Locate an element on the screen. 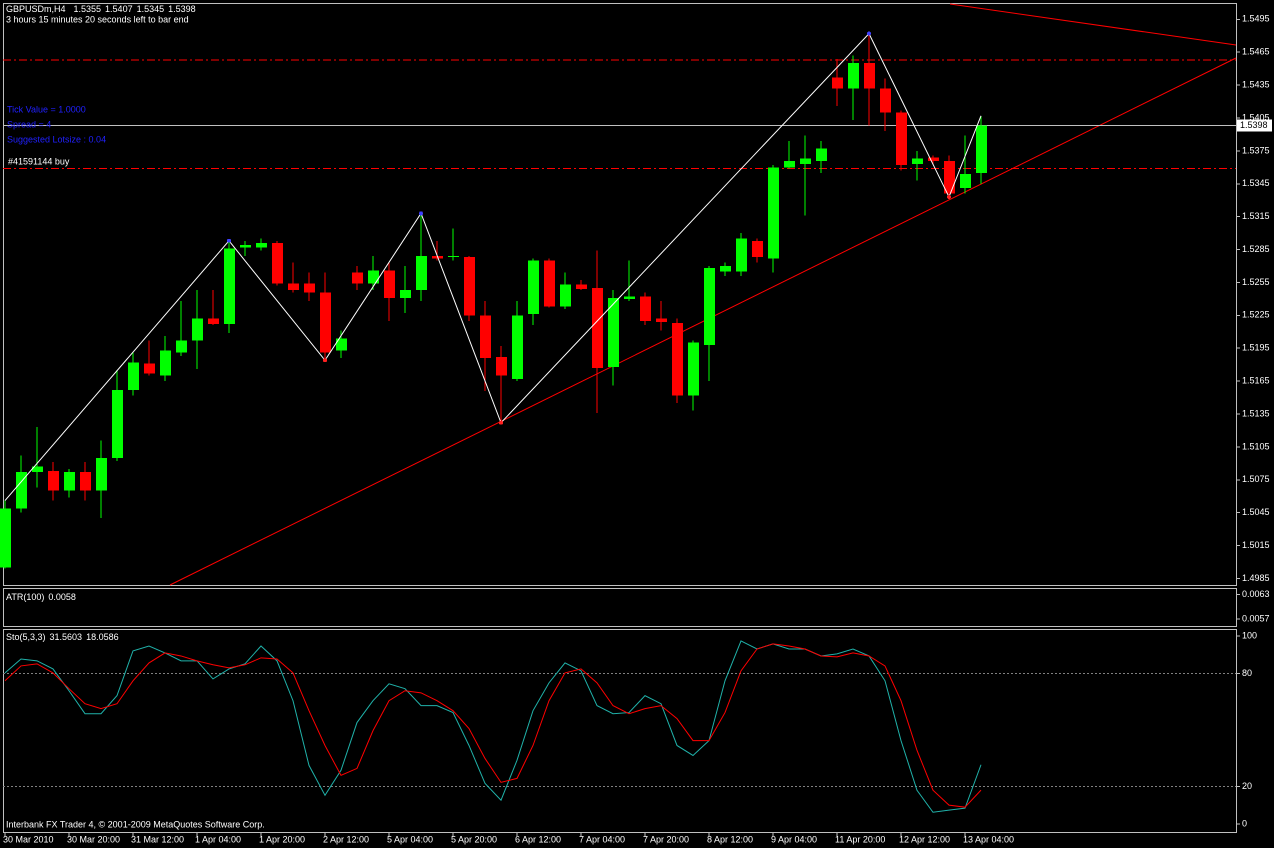 This screenshot has width=1274, height=848. x-tick-label: 1 Apr 20:00 is located at coordinates (282, 839).